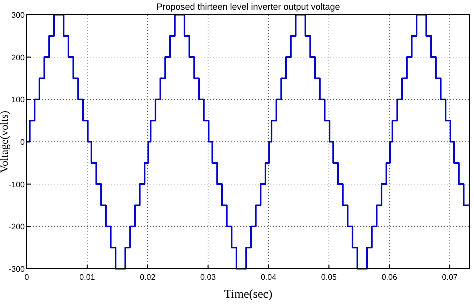 This screenshot has width=474, height=304. What do you see at coordinates (248, 294) in the screenshot?
I see `x-axis-title: Time(sec)` at bounding box center [248, 294].